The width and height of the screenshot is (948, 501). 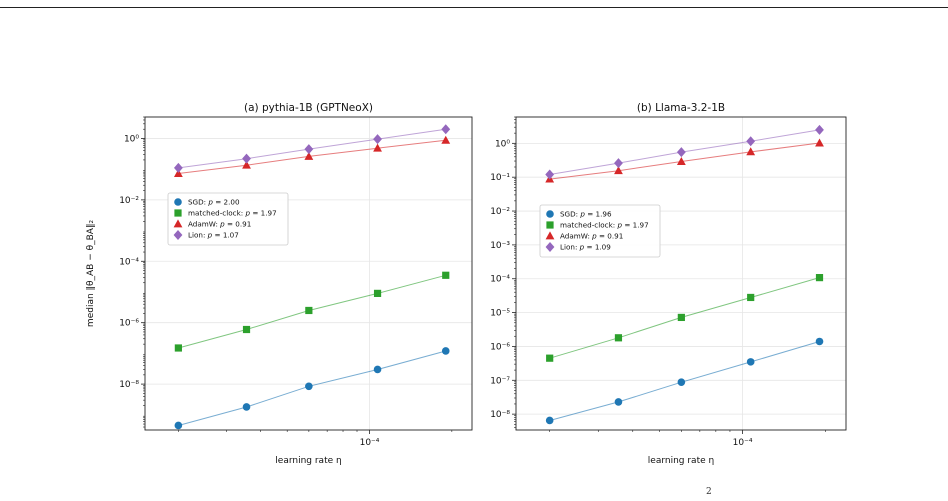 I want to click on y-axis-label: median ‖θ_AB − θ_BA‖₂, so click(x=91, y=274).